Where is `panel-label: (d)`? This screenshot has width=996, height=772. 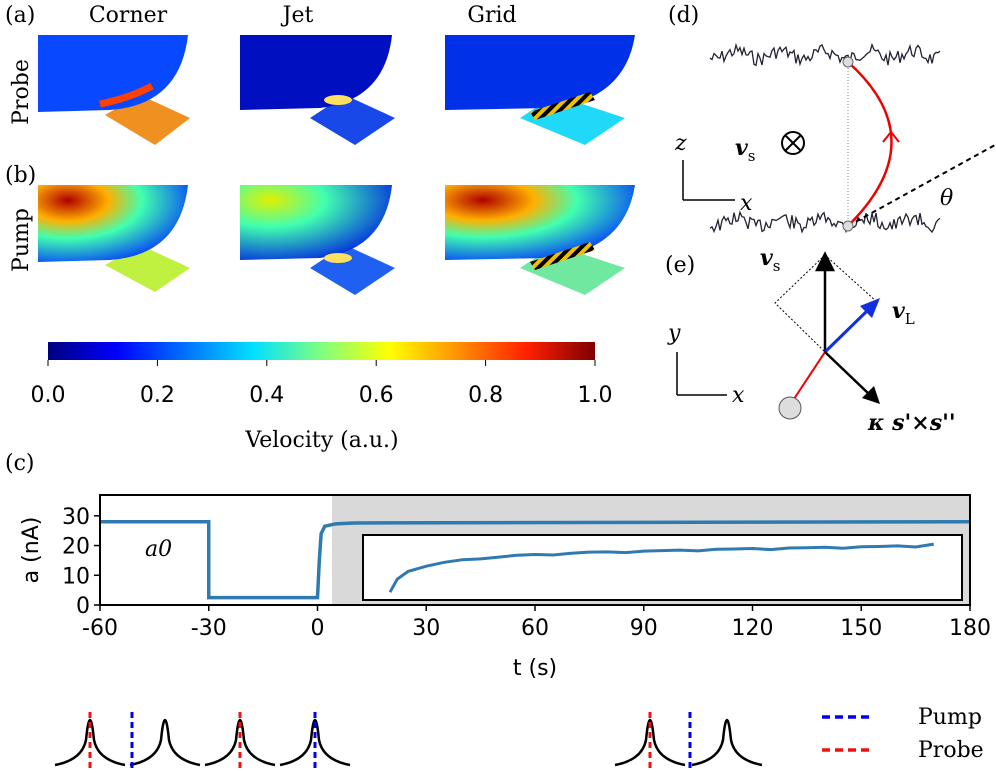 panel-label: (d) is located at coordinates (683, 15).